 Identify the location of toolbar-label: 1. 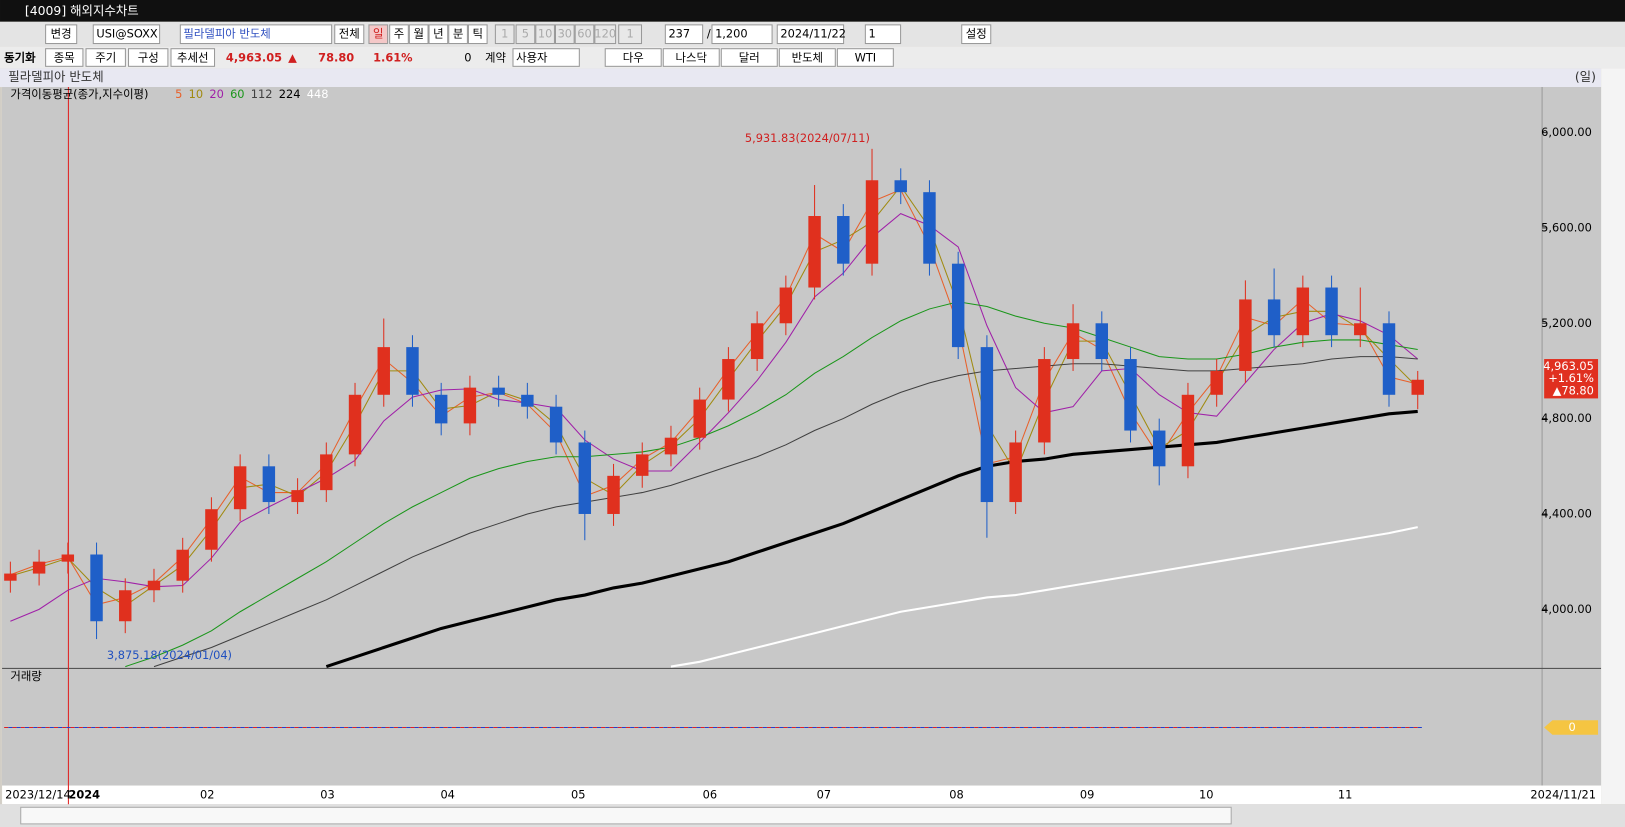
(504, 34).